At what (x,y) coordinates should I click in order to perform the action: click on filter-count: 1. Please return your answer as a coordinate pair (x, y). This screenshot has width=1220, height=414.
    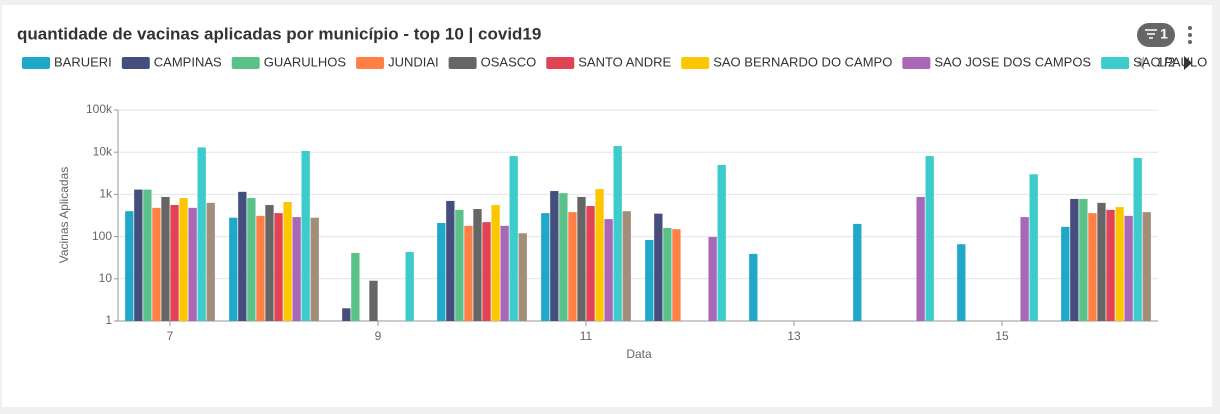
    Looking at the image, I should click on (1164, 34).